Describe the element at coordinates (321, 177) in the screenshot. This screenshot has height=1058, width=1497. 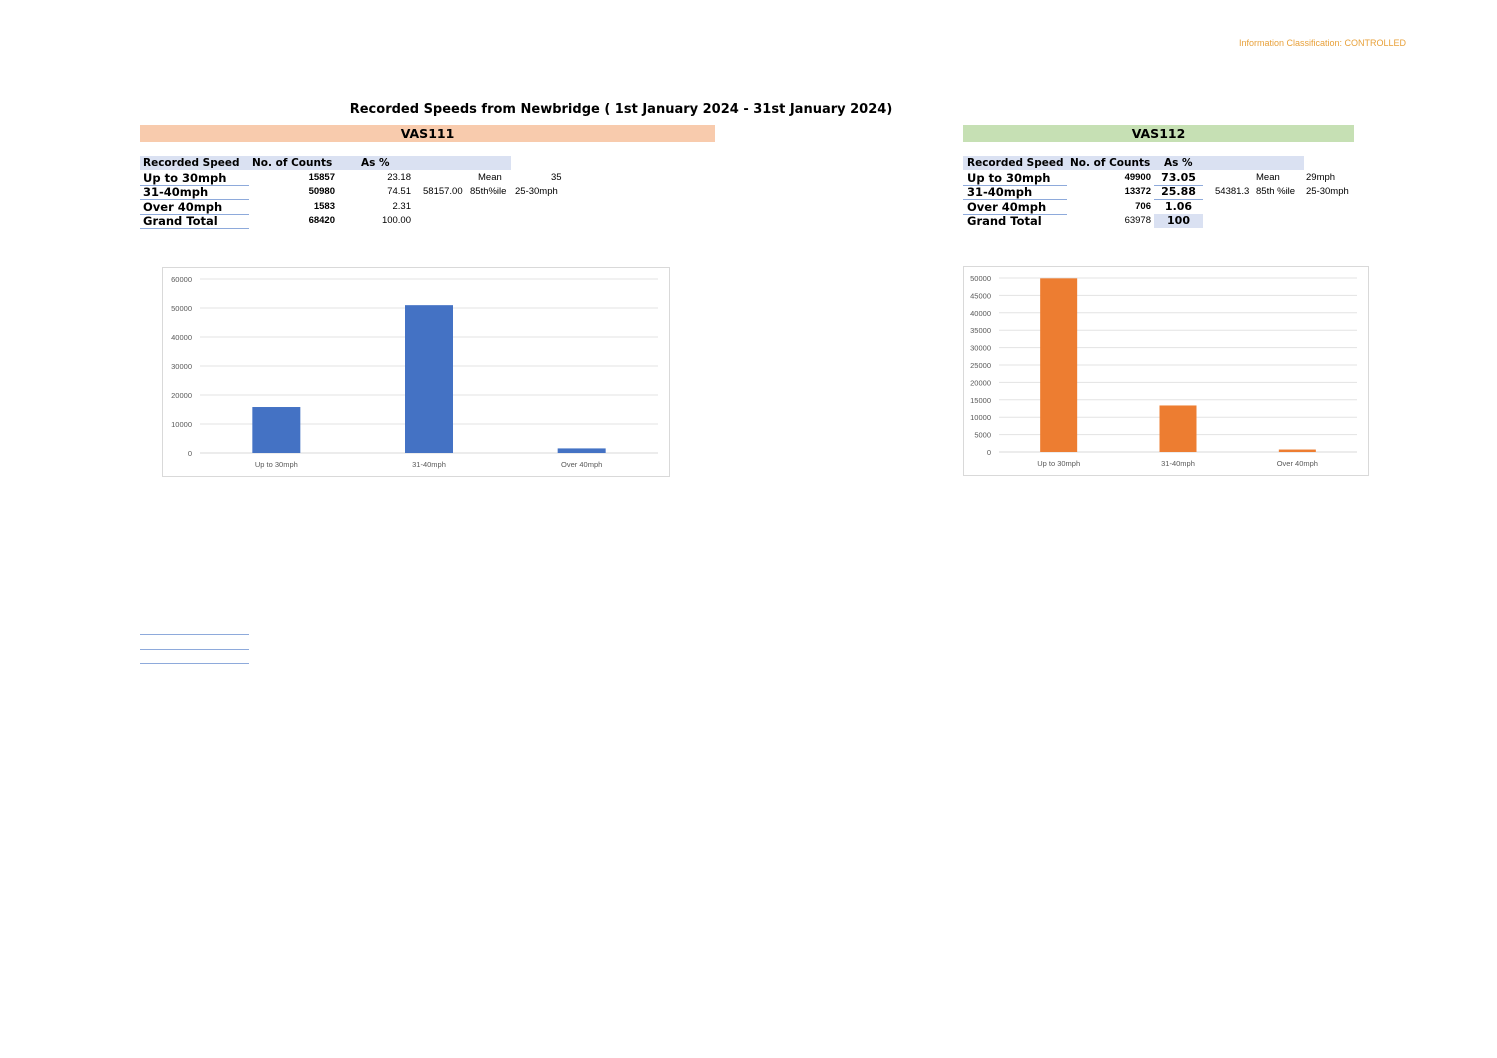
I see `vas111-row-count: 15857` at that location.